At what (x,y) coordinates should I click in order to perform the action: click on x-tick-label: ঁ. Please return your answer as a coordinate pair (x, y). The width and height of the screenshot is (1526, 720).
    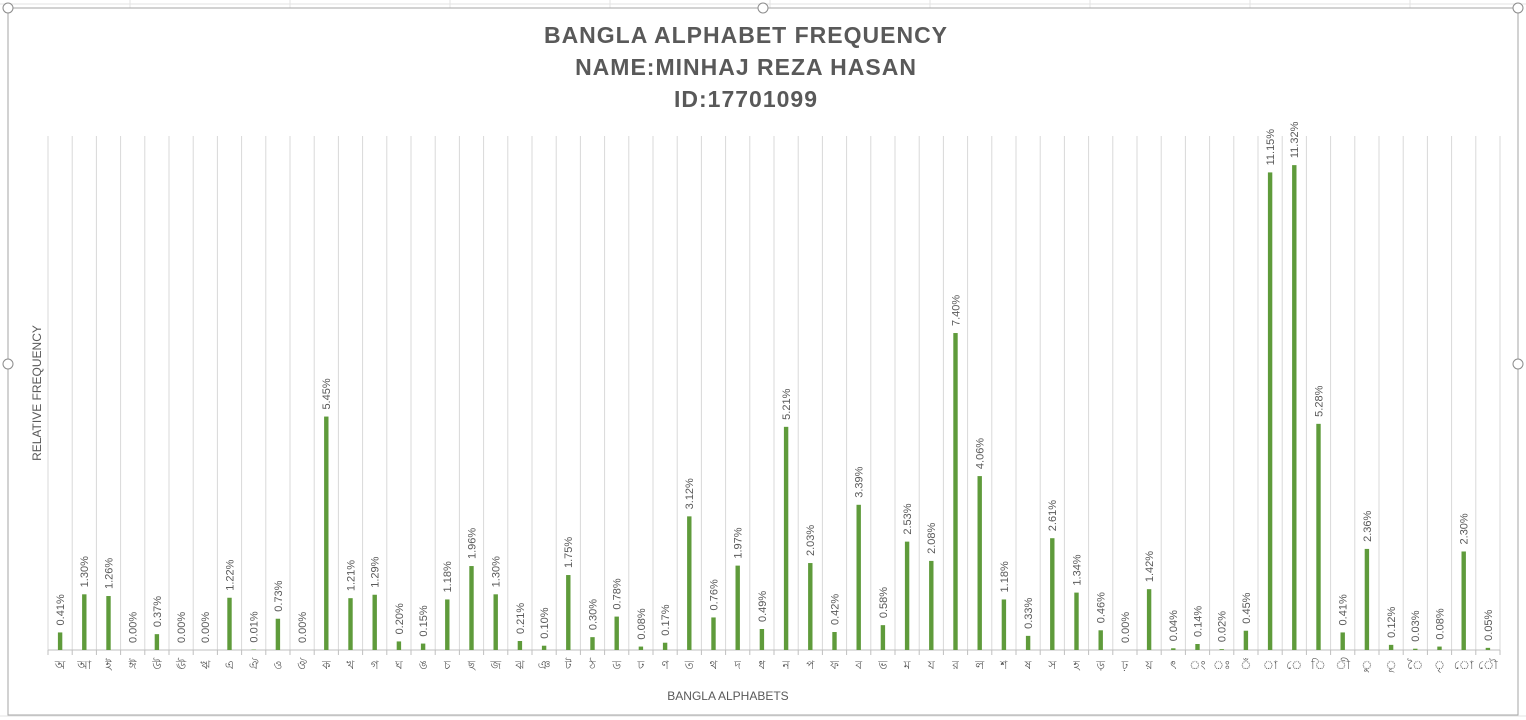
    Looking at the image, I should click on (1245, 665).